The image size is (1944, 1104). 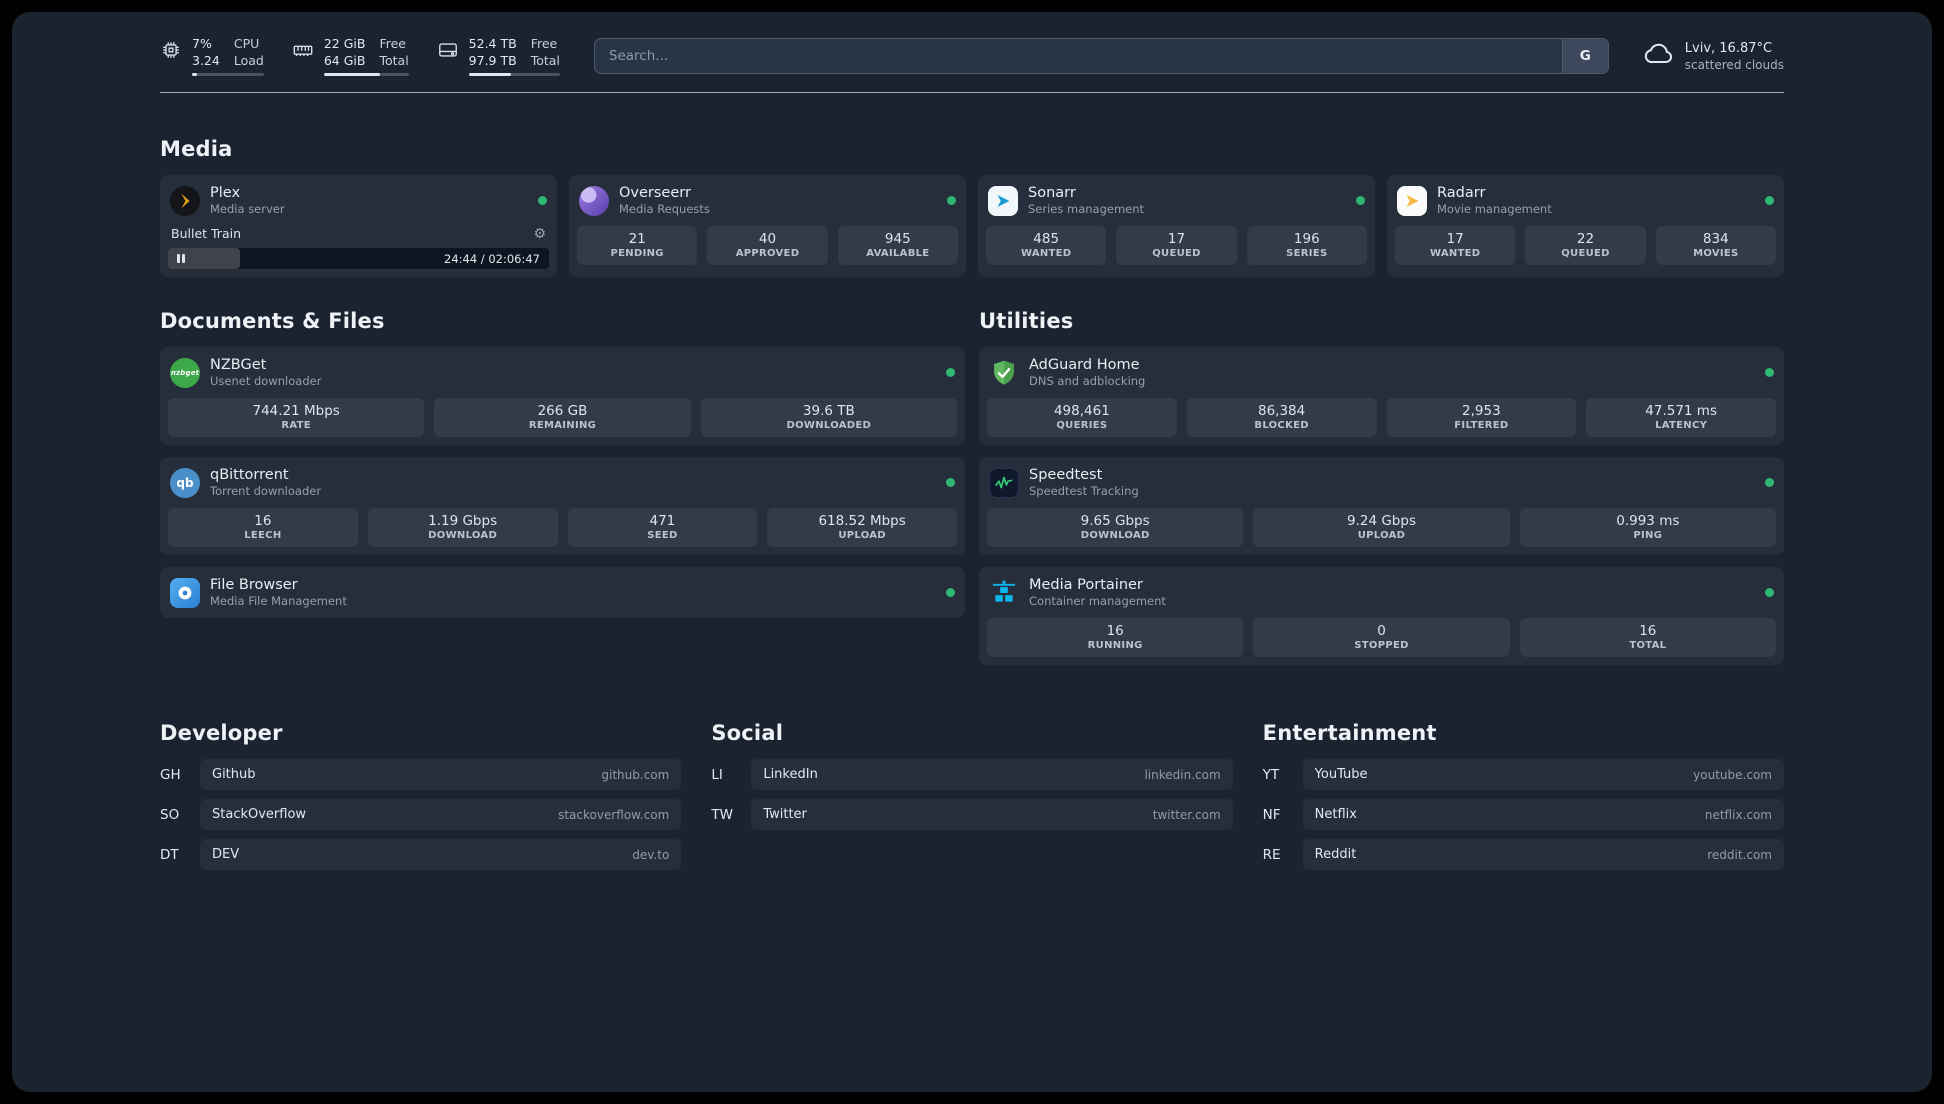 What do you see at coordinates (1381, 376) in the screenshot?
I see `service-header: AdGuard Home DNS and adblocking` at bounding box center [1381, 376].